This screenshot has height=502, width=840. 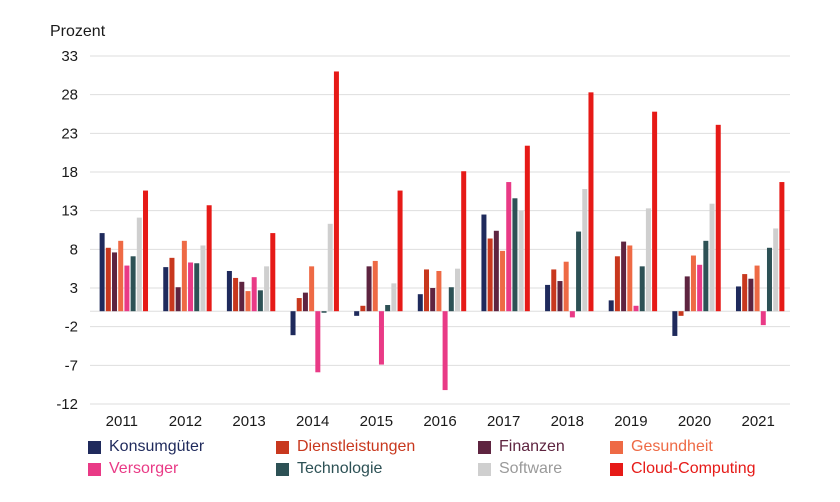 I want to click on bar-konsumg-ter-2015, so click(x=357, y=313).